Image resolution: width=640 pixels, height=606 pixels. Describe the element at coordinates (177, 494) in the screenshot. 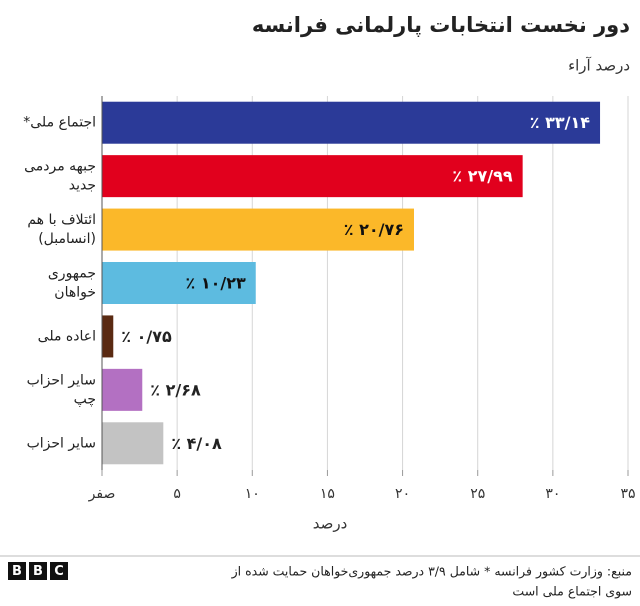

I see `x-tick-label: ۵` at that location.